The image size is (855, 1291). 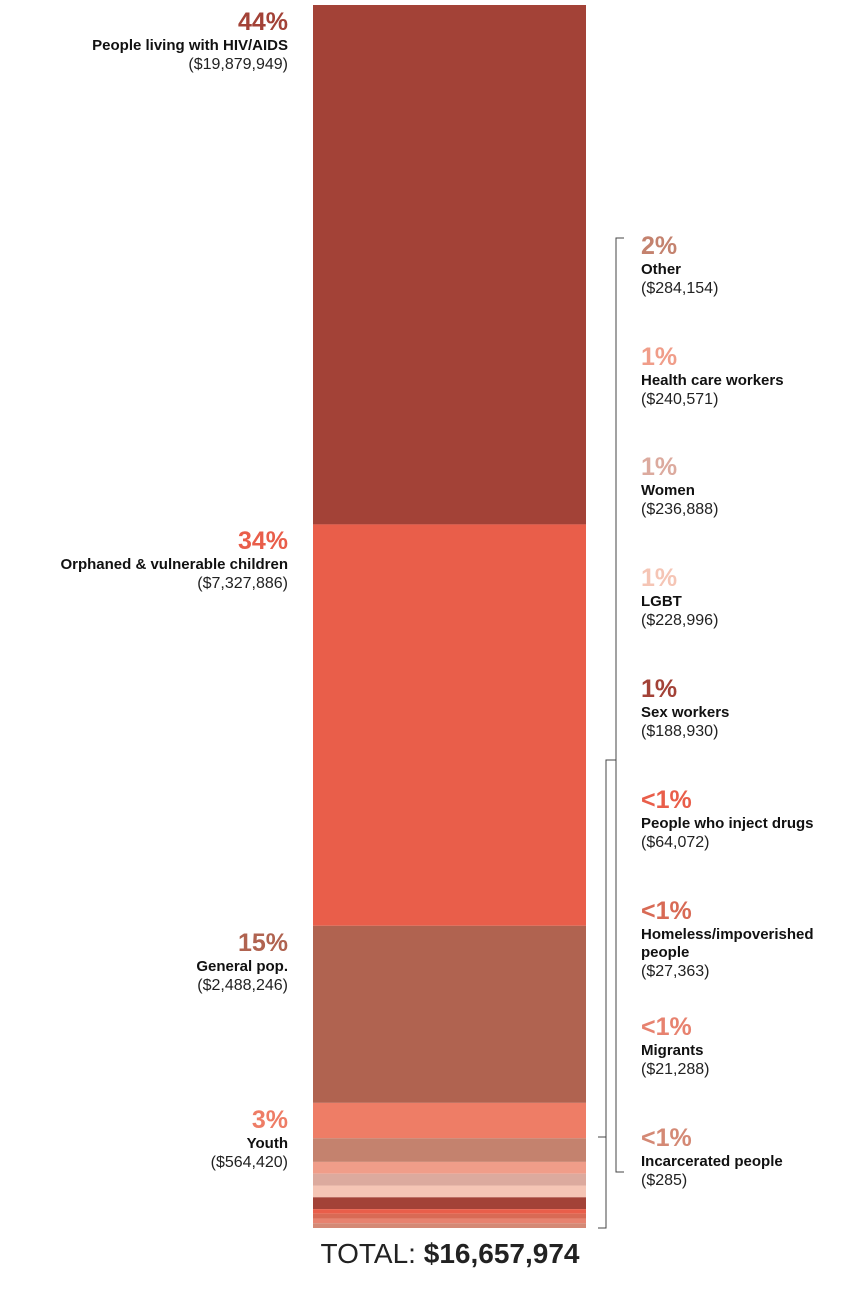 I want to click on amount-label: ($21,288), so click(x=675, y=1069).